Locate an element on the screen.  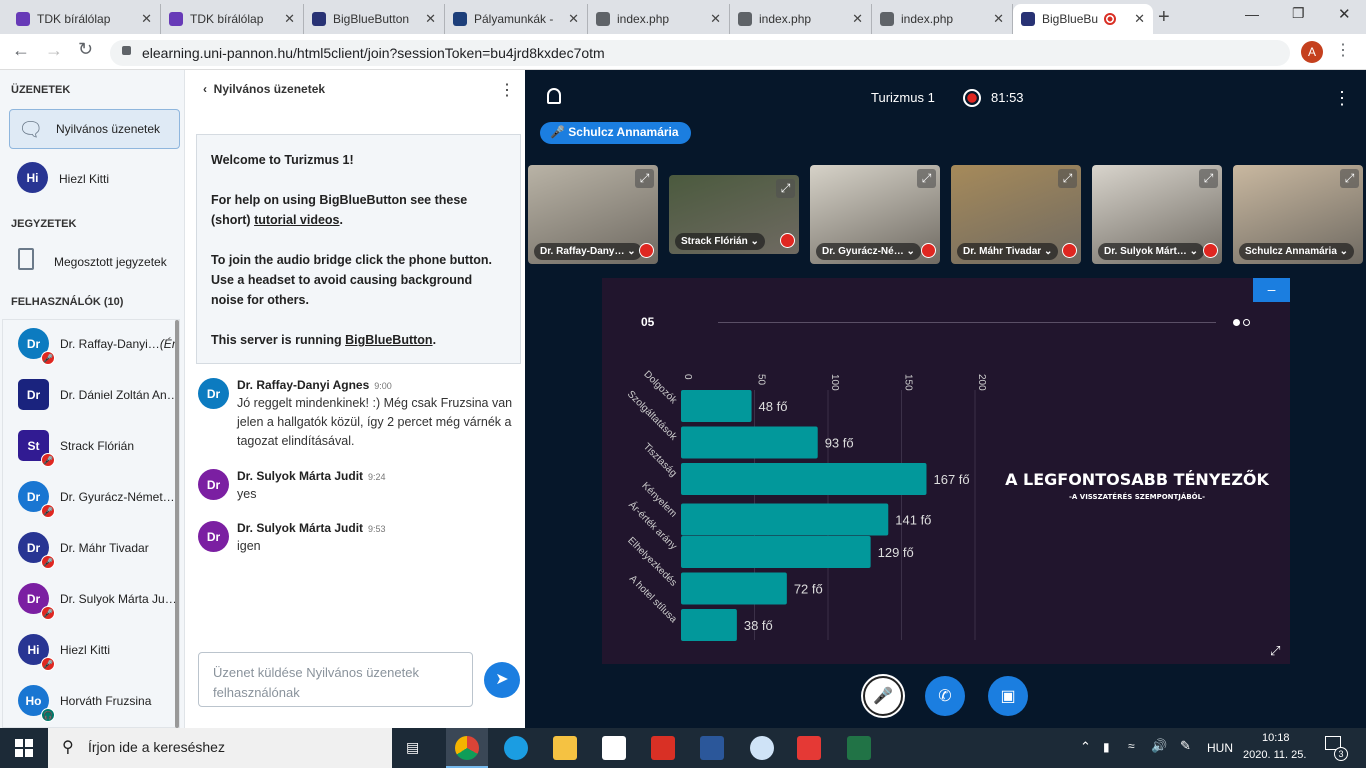
profile-avatar: A is located at coordinates (1312, 52).